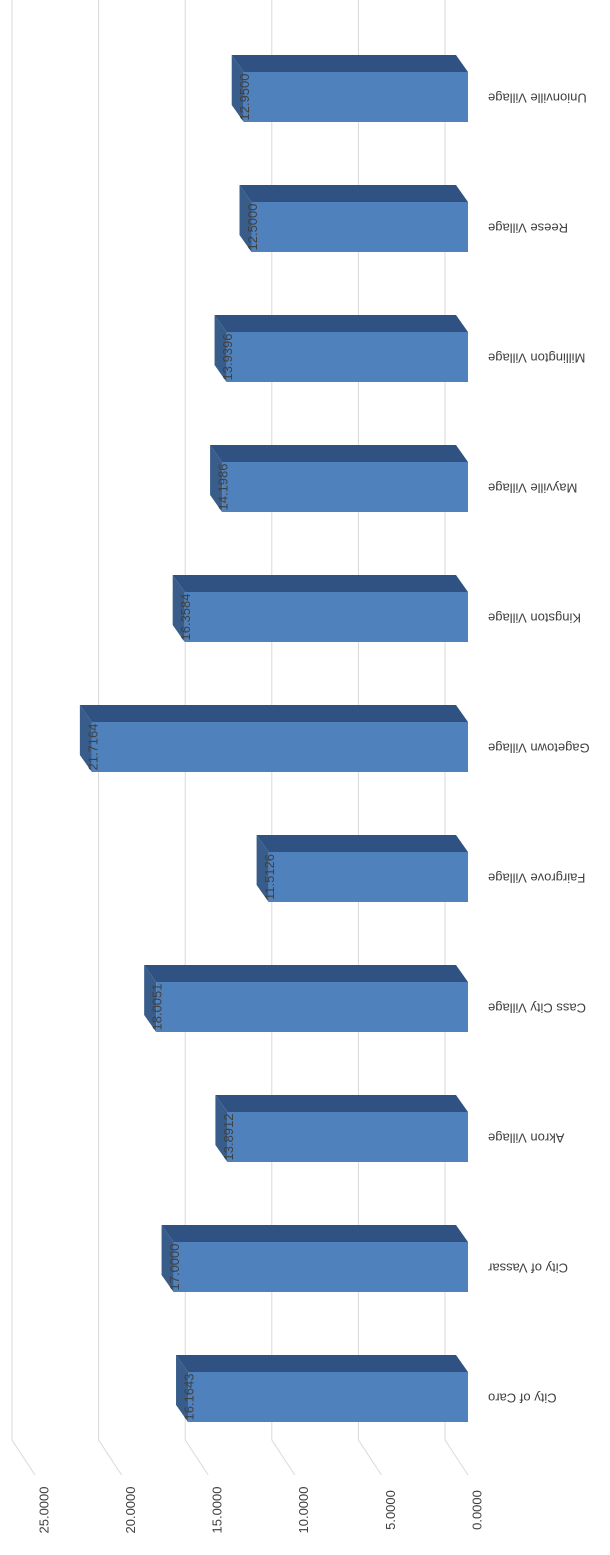  I want to click on x-tick-label: Reese Village, so click(528, 228).